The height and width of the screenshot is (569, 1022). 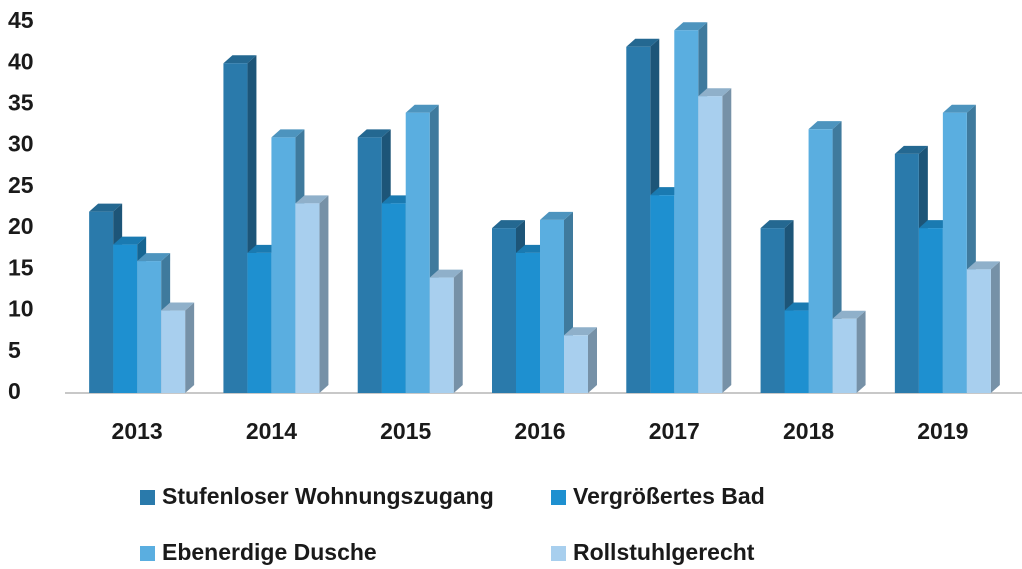 What do you see at coordinates (669, 496) in the screenshot?
I see `legend-label: Vergrößertes Bad` at bounding box center [669, 496].